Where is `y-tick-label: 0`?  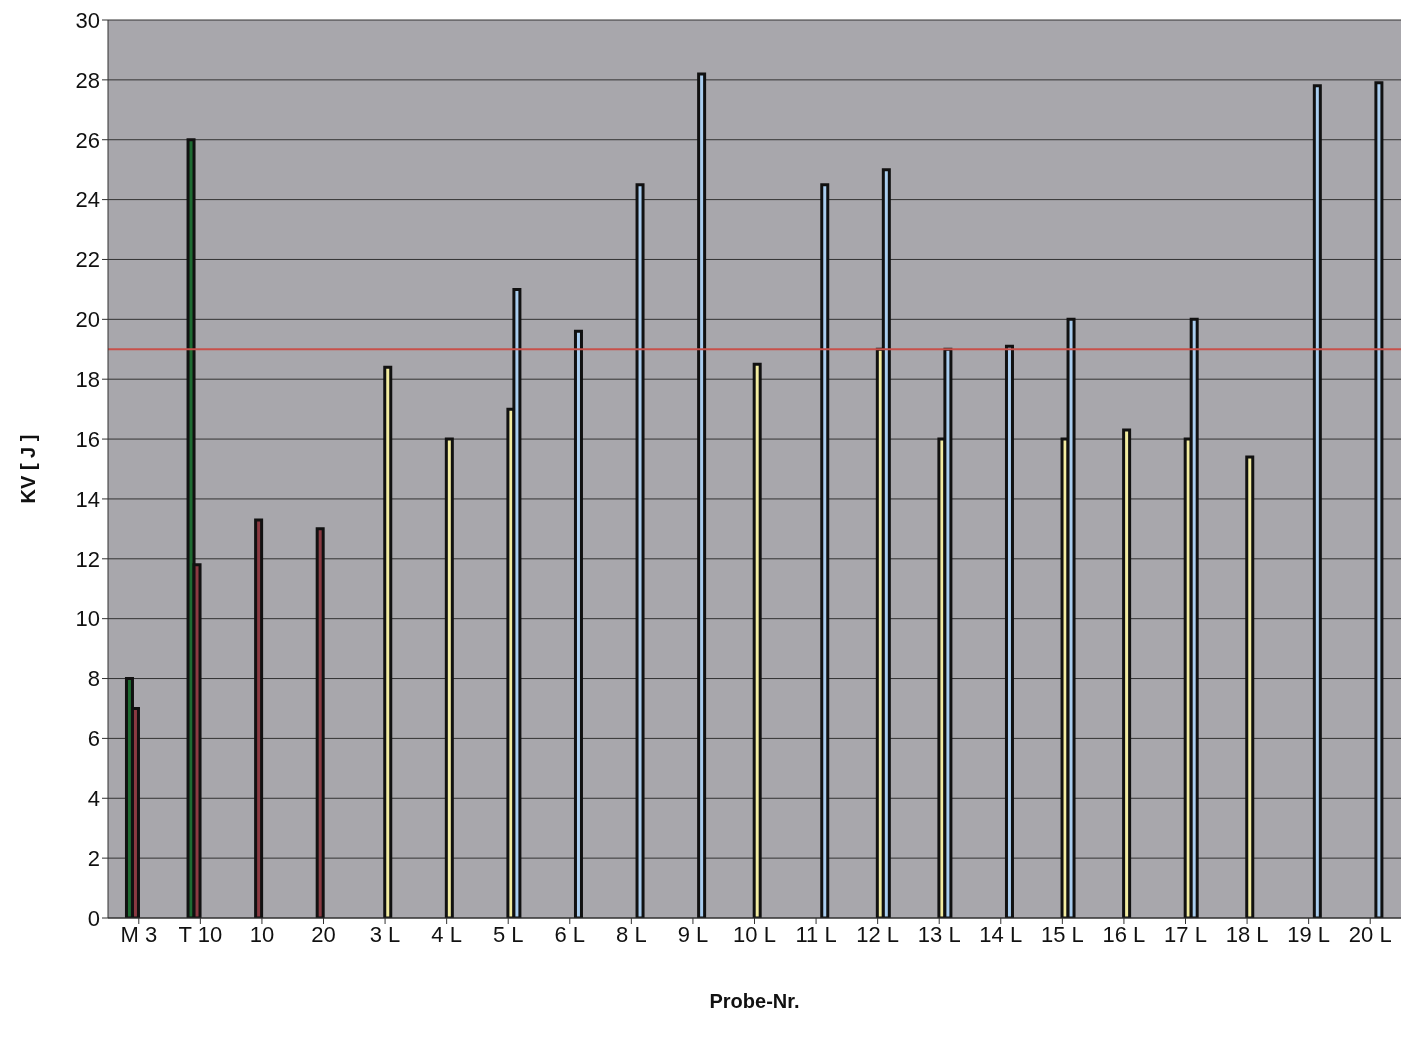
y-tick-label: 0 is located at coordinates (93, 918).